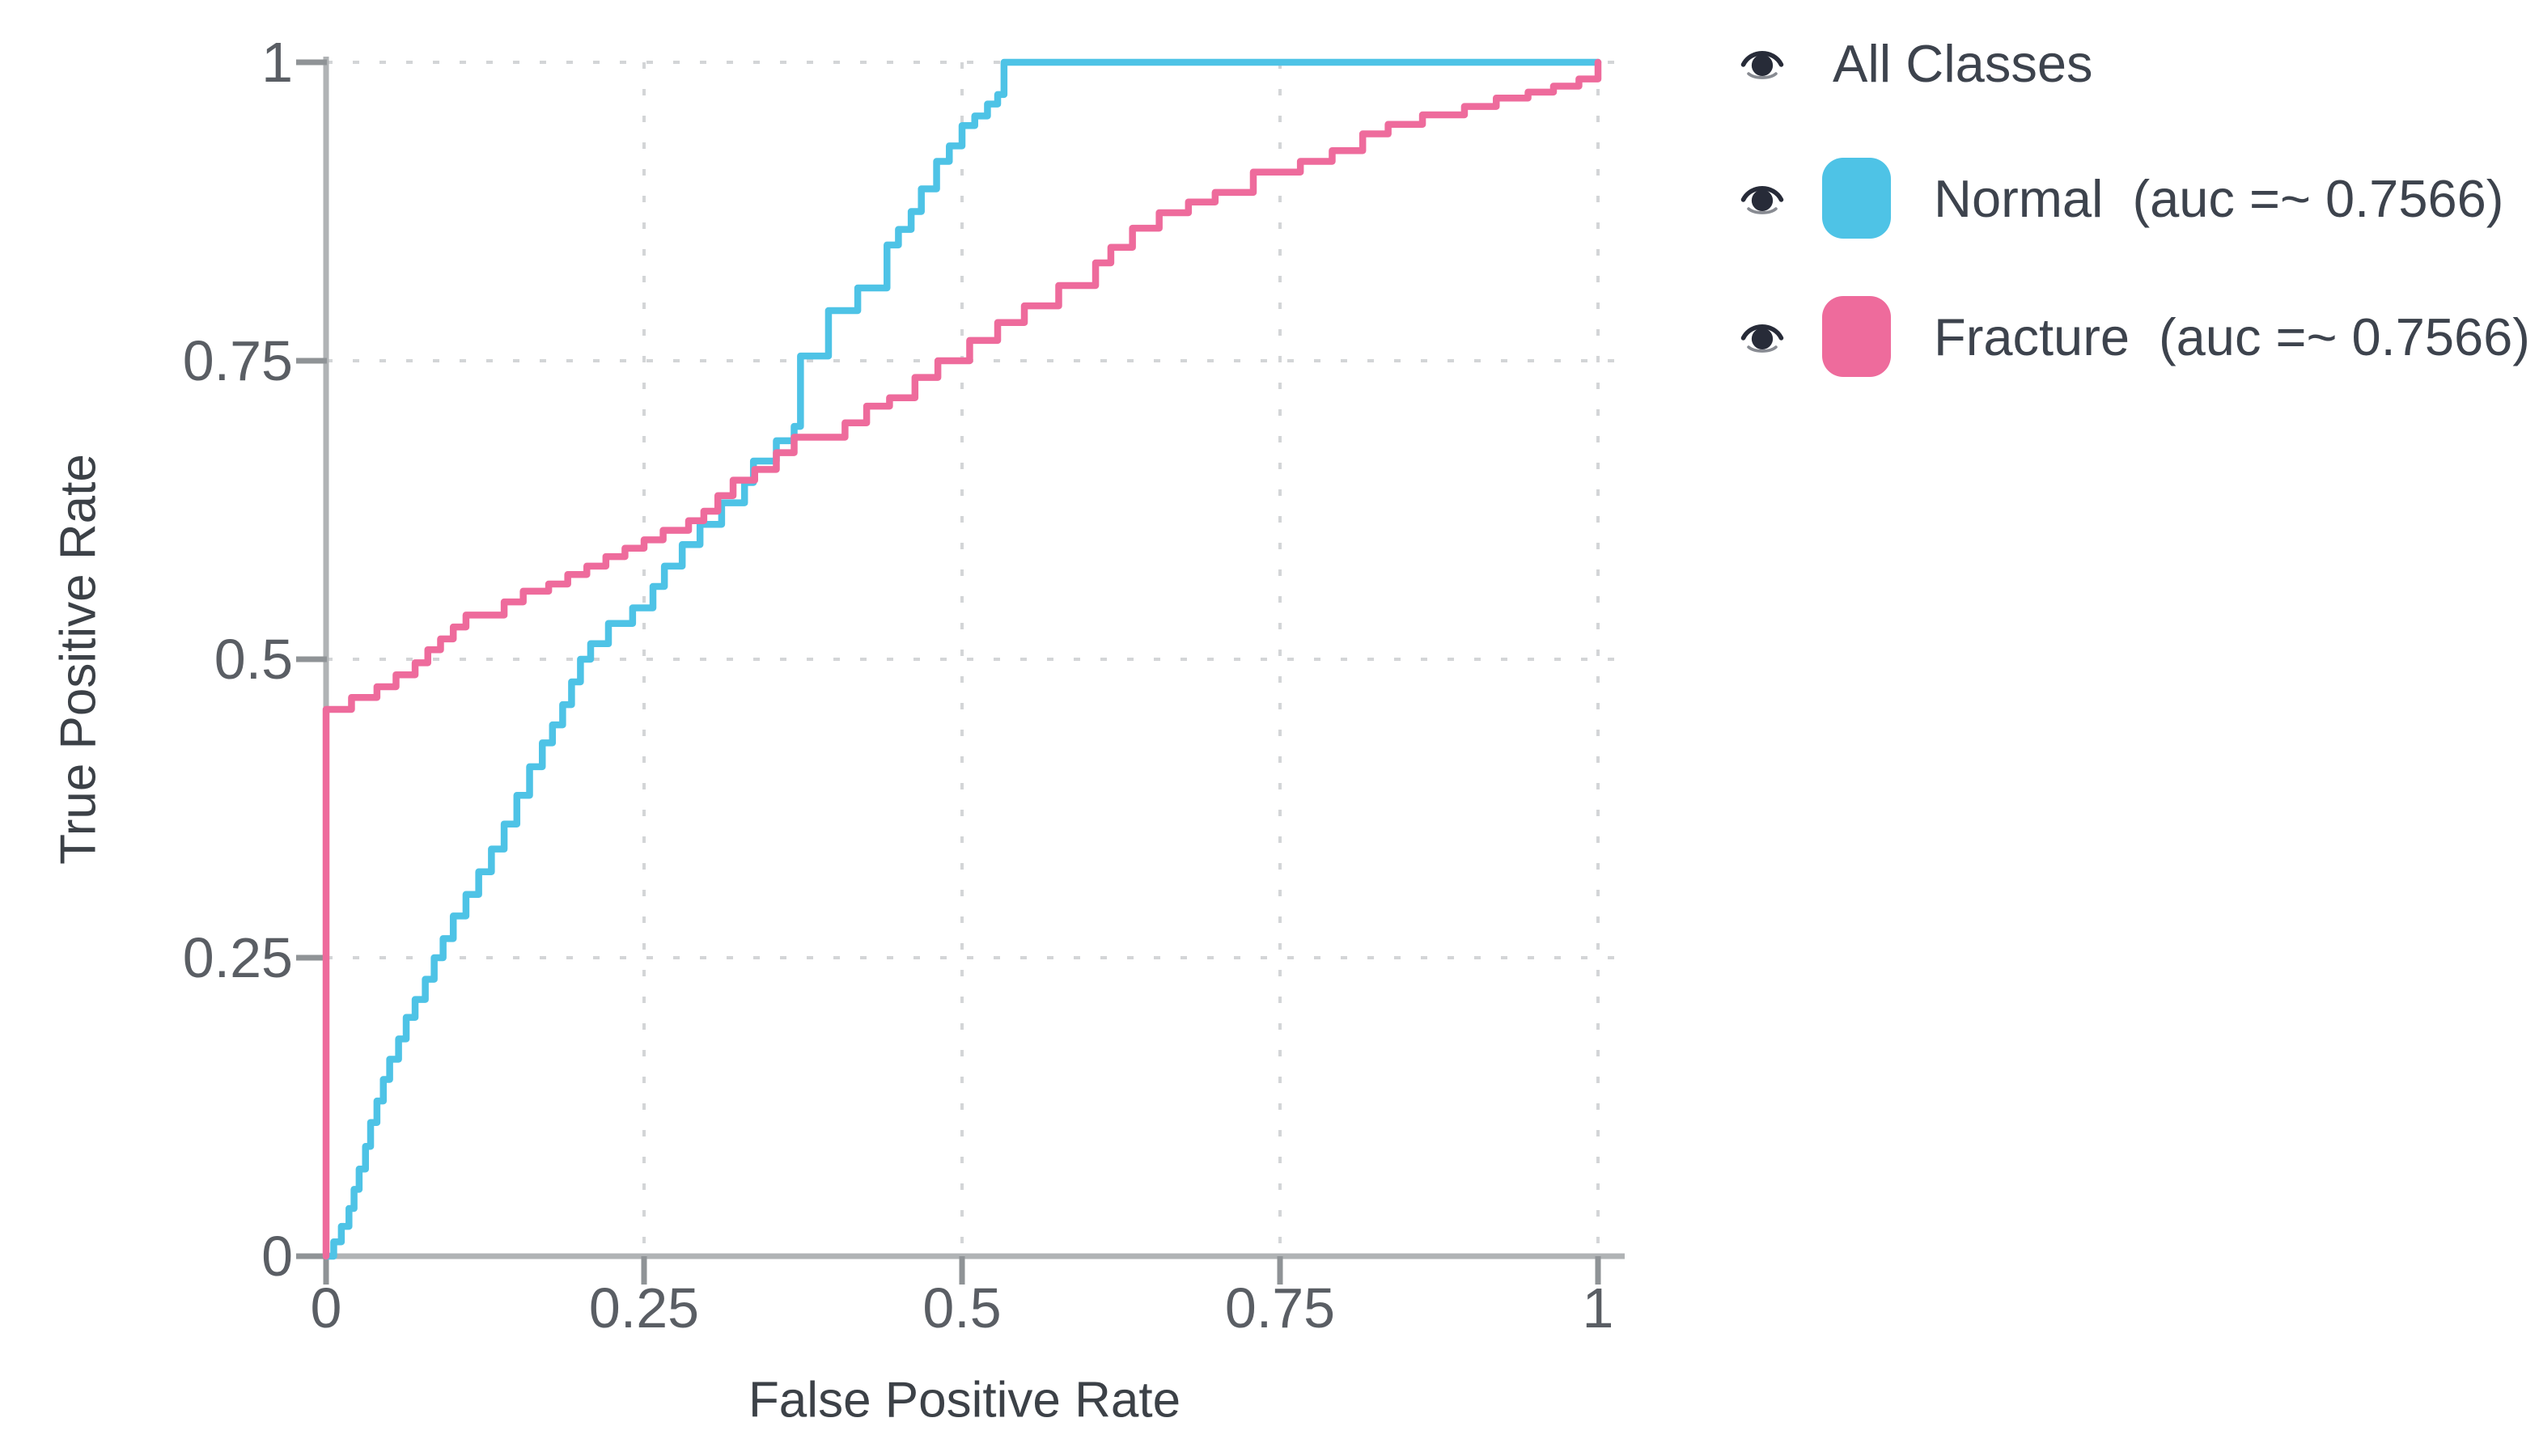 The image size is (2539, 1456). Describe the element at coordinates (277, 62) in the screenshot. I see `y-tick-label-1: 1` at that location.